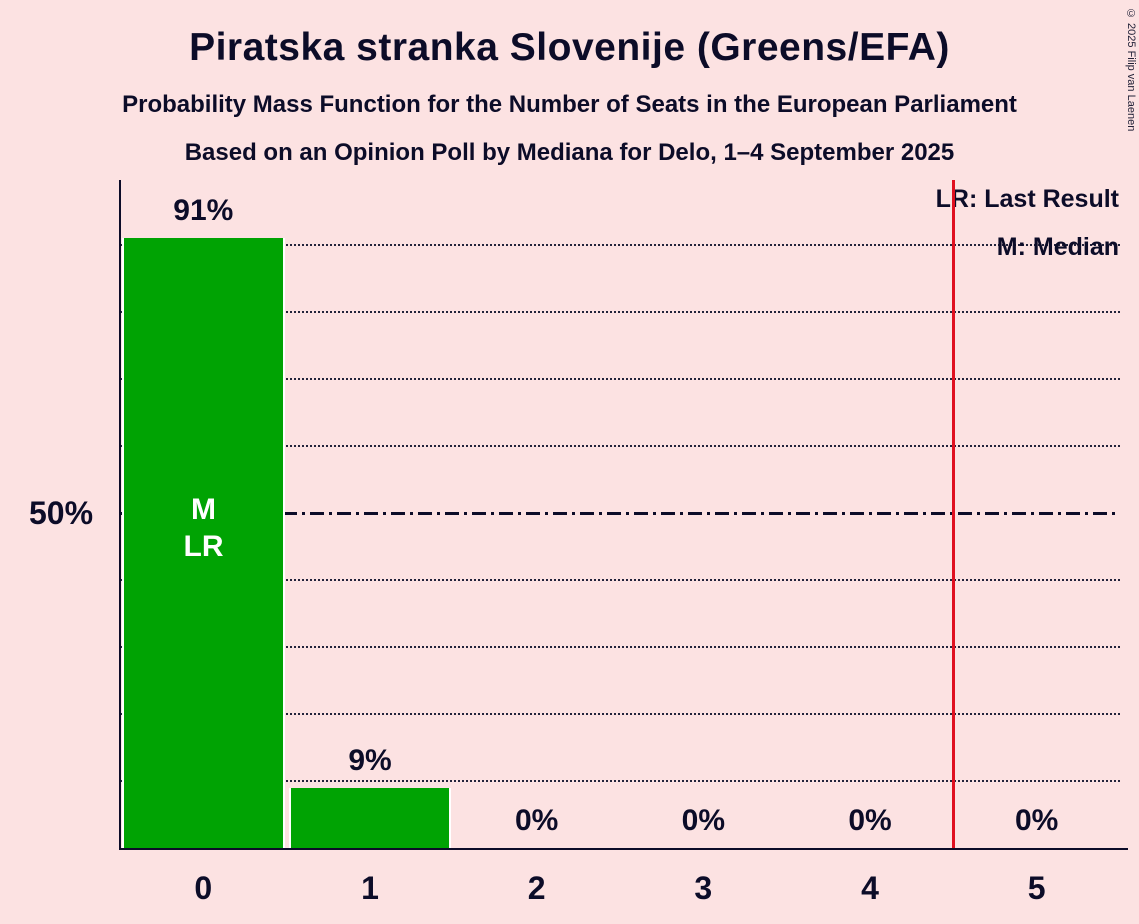 This screenshot has width=1139, height=924. I want to click on x-tick-label-1: 1, so click(370, 888).